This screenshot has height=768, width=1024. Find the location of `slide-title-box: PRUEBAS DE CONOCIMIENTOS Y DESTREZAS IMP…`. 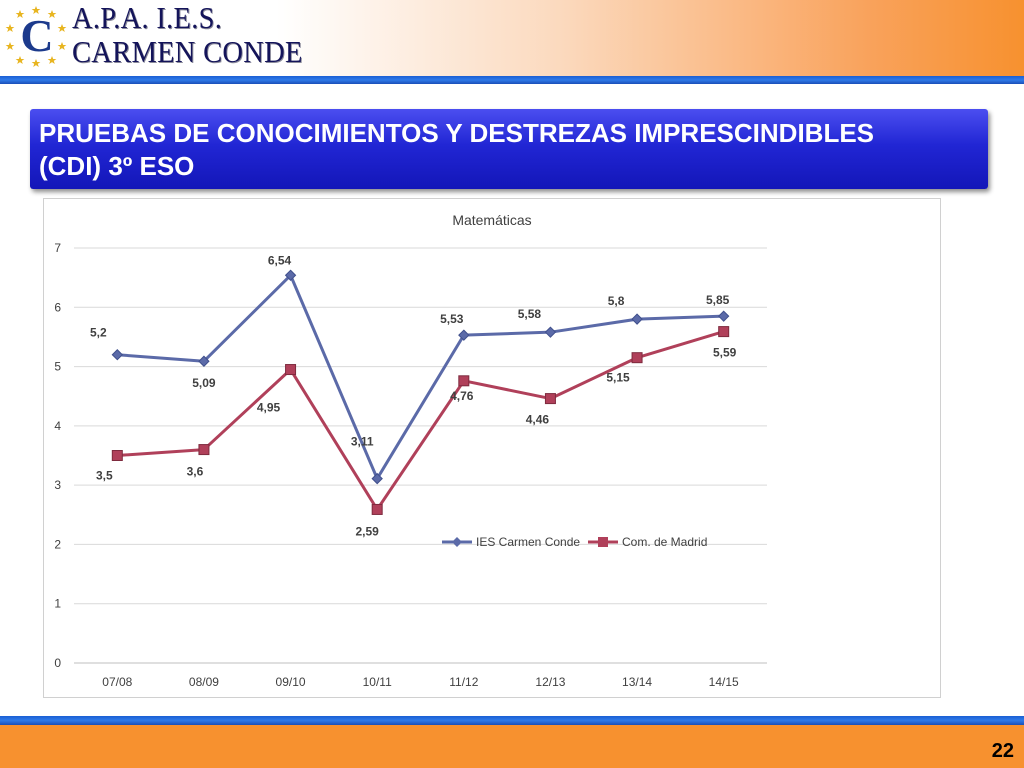

slide-title-box: PRUEBAS DE CONOCIMIENTOS Y DESTREZAS IMP… is located at coordinates (509, 149).